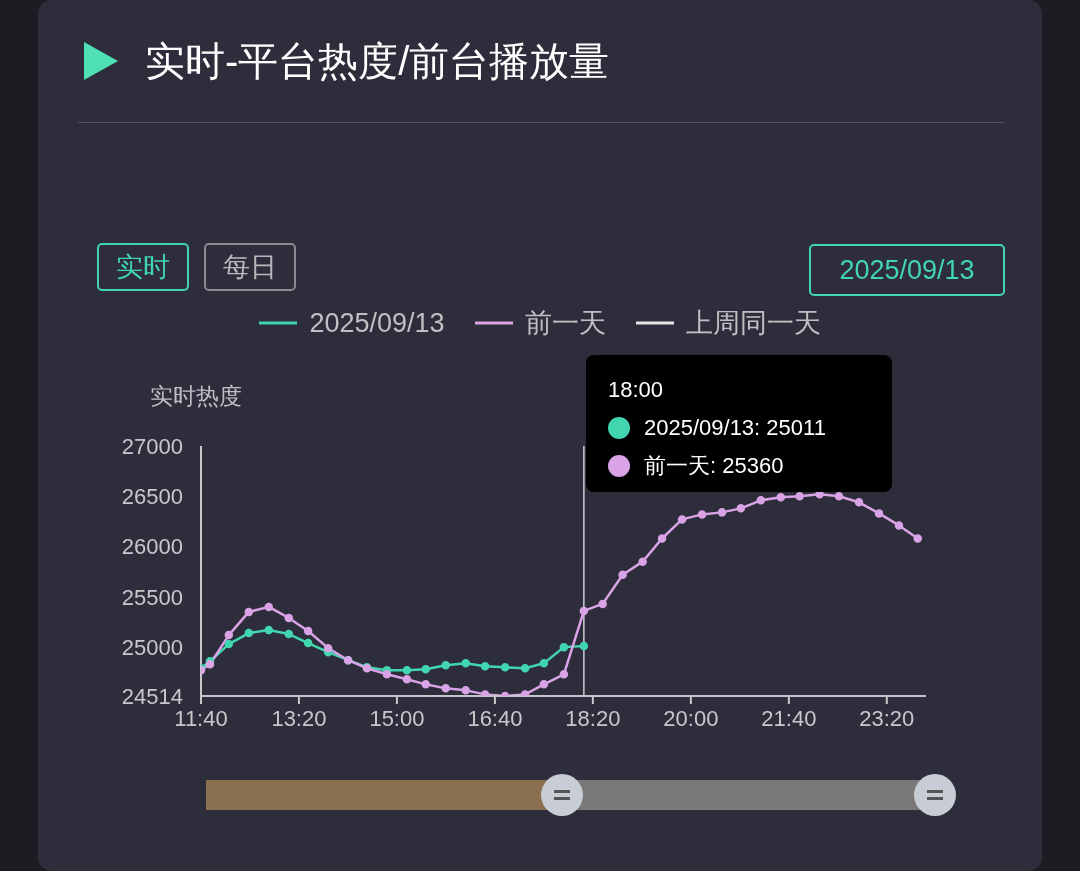 The width and height of the screenshot is (1080, 871). Describe the element at coordinates (753, 323) in the screenshot. I see `legend-label: 上周同一天` at that location.